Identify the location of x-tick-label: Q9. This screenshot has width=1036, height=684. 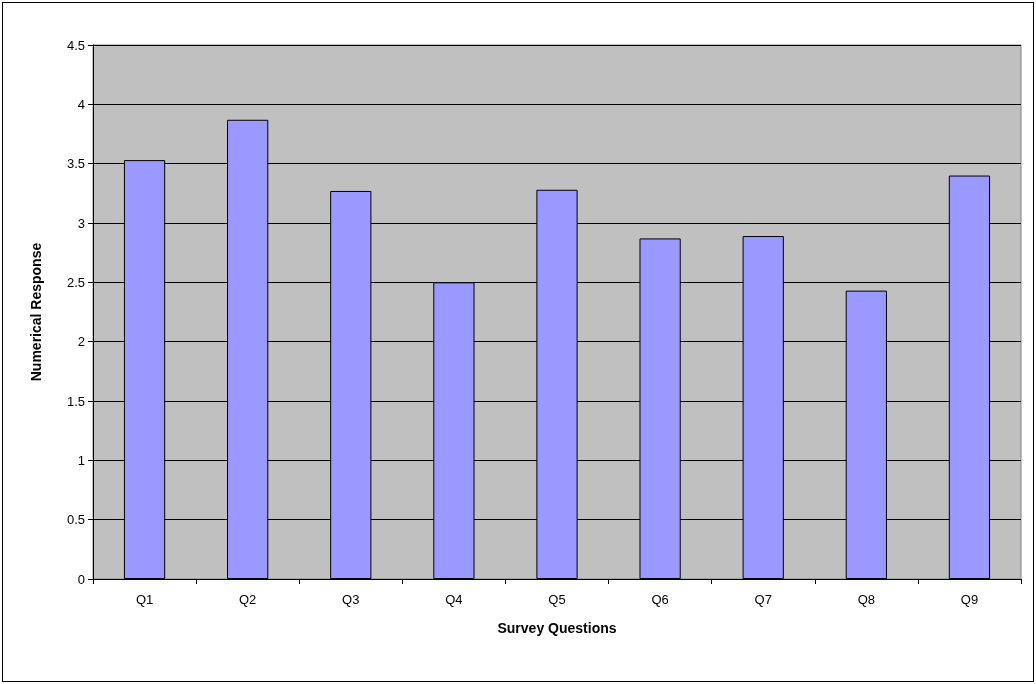
(969, 599).